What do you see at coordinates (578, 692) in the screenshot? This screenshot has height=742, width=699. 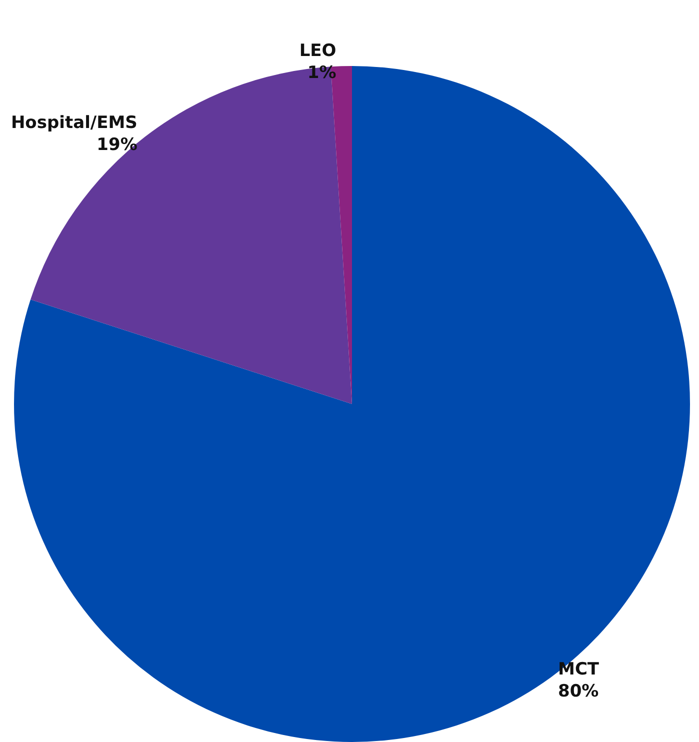 I see `data-label: 80%` at bounding box center [578, 692].